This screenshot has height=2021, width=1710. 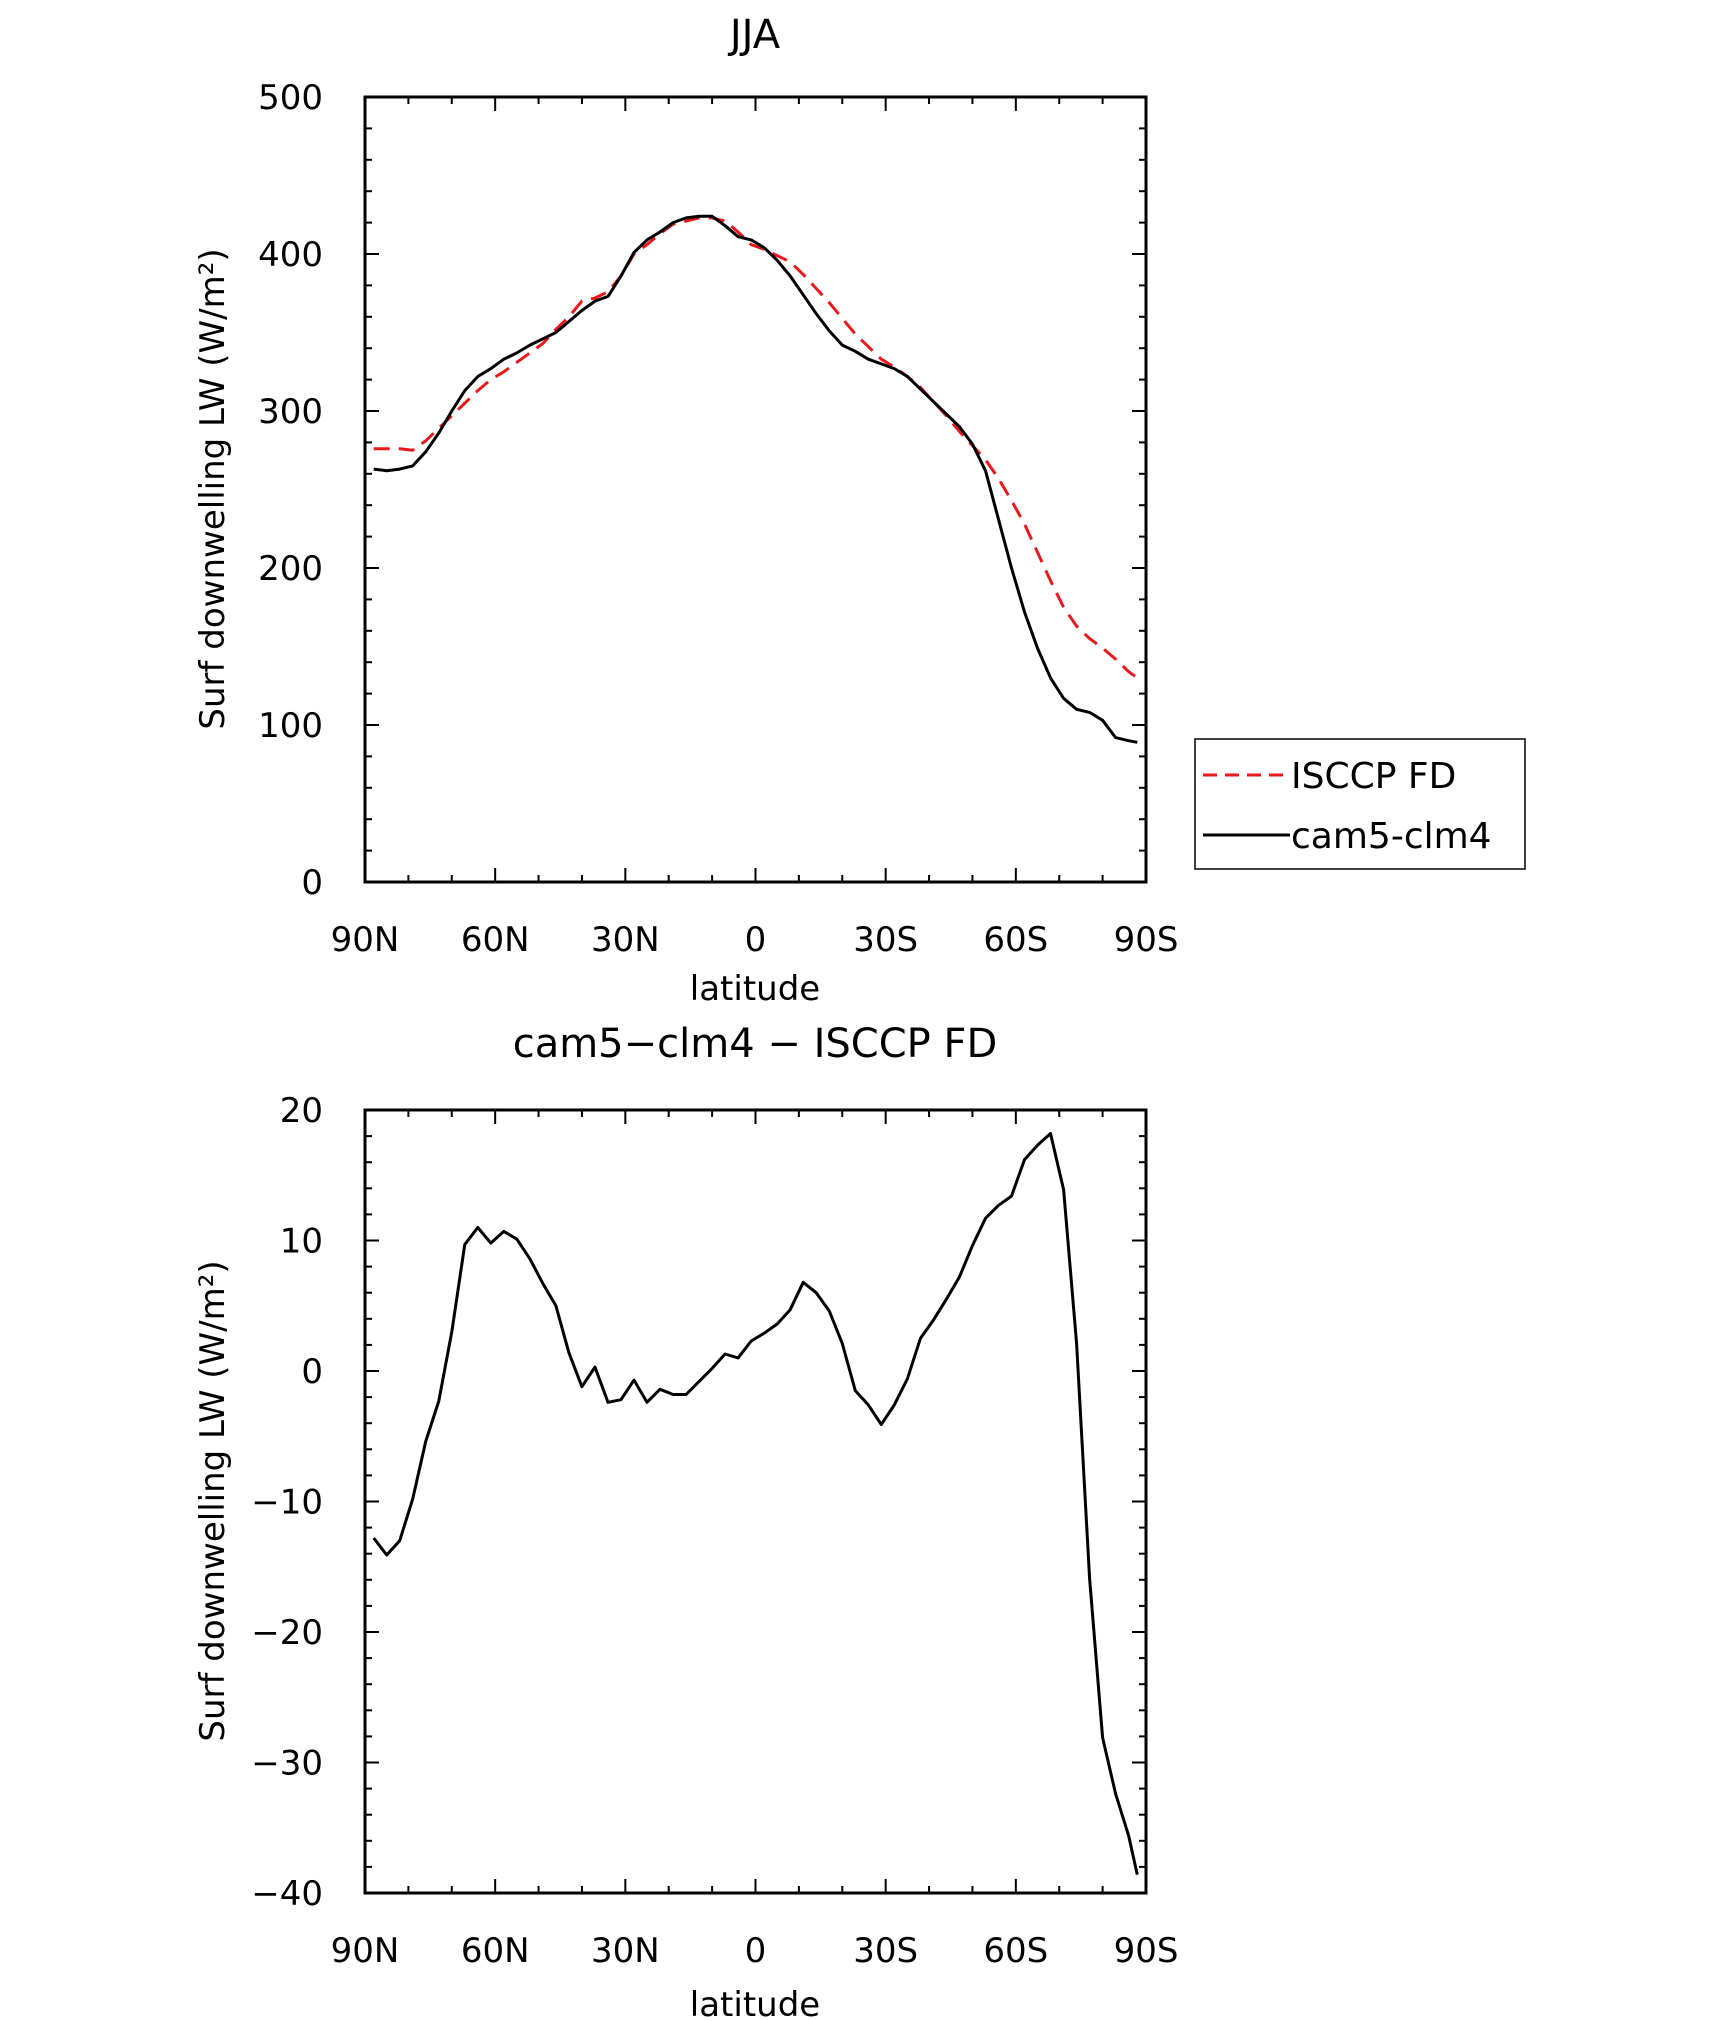 I want to click on y-tick-label: 300, so click(x=290, y=412).